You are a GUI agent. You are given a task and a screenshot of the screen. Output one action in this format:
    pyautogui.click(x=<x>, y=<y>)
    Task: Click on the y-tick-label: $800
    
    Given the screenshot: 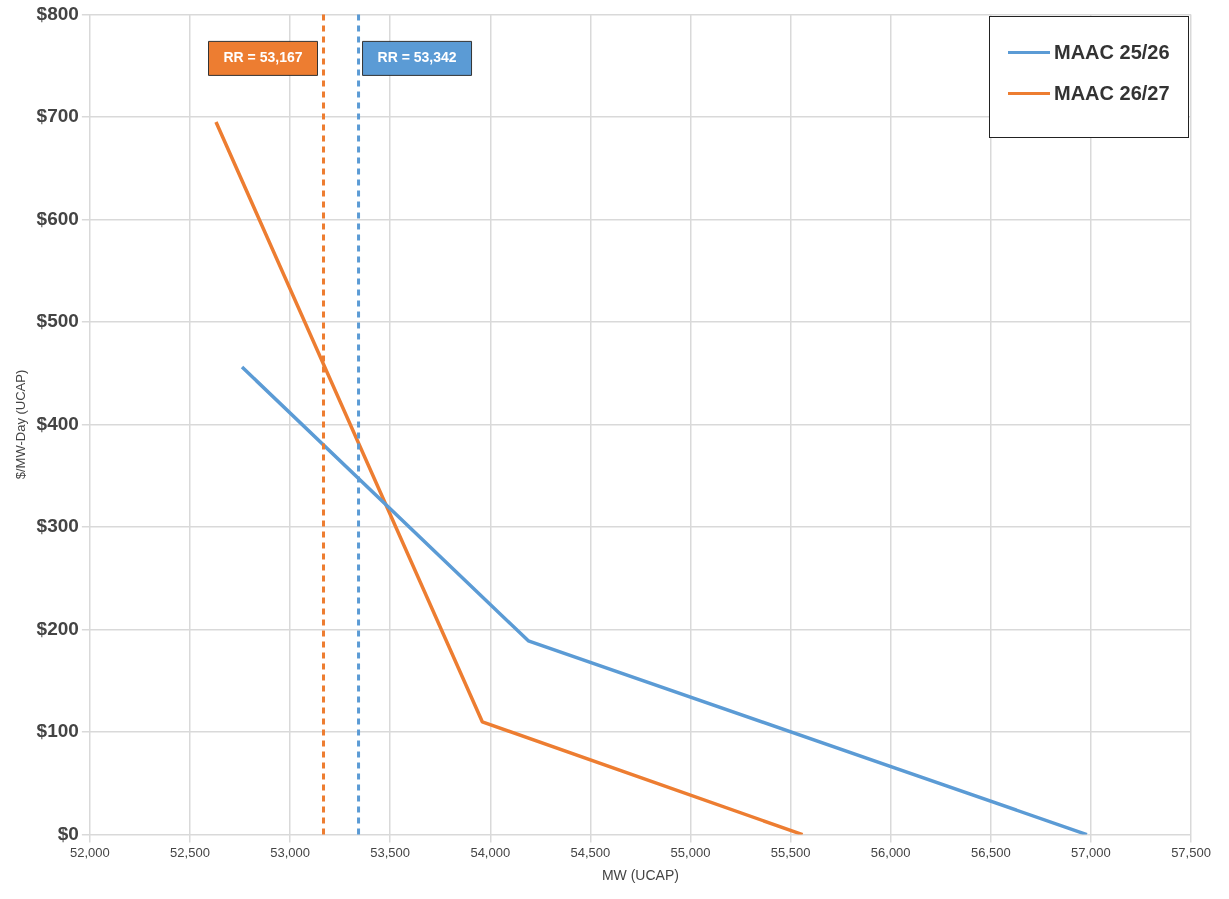 What is the action you would take?
    pyautogui.click(x=57, y=13)
    